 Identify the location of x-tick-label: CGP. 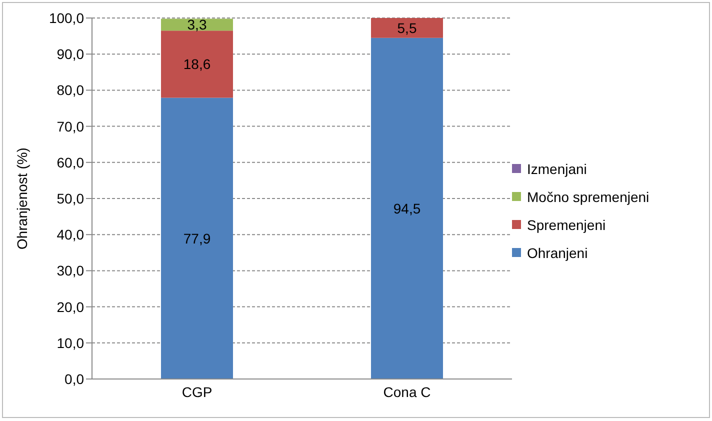
(197, 392).